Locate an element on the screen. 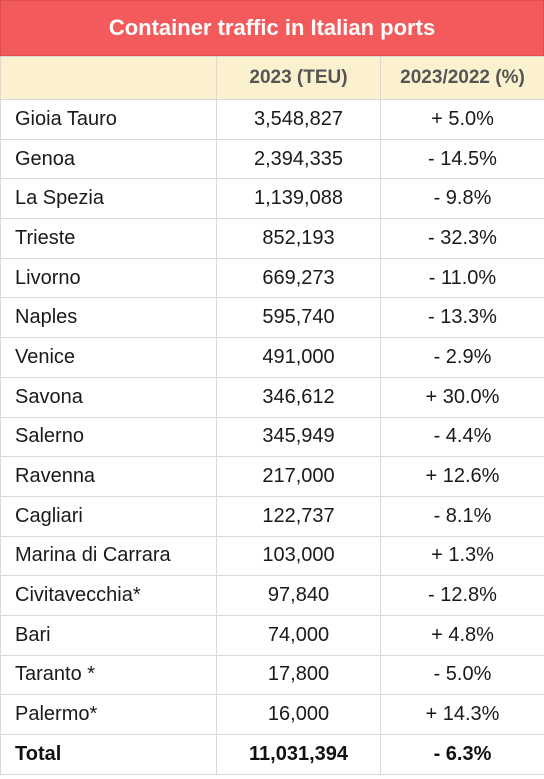  port-name-cell: Cagliari is located at coordinates (108, 516).